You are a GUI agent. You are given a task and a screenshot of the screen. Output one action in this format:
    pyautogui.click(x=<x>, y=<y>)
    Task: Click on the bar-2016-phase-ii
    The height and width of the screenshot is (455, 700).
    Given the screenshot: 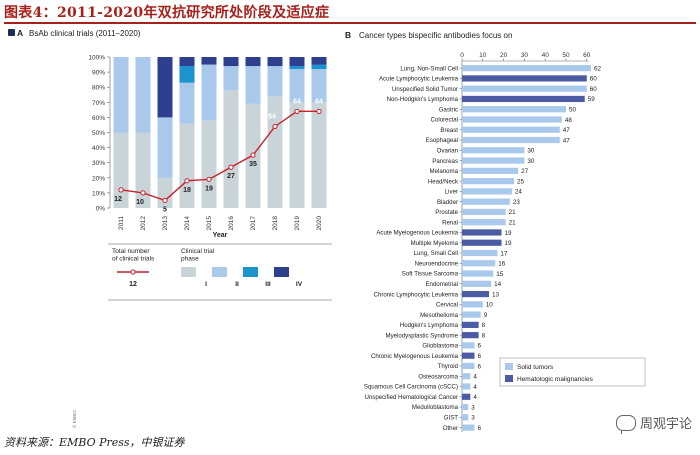 What is the action you would take?
    pyautogui.click(x=231, y=78)
    